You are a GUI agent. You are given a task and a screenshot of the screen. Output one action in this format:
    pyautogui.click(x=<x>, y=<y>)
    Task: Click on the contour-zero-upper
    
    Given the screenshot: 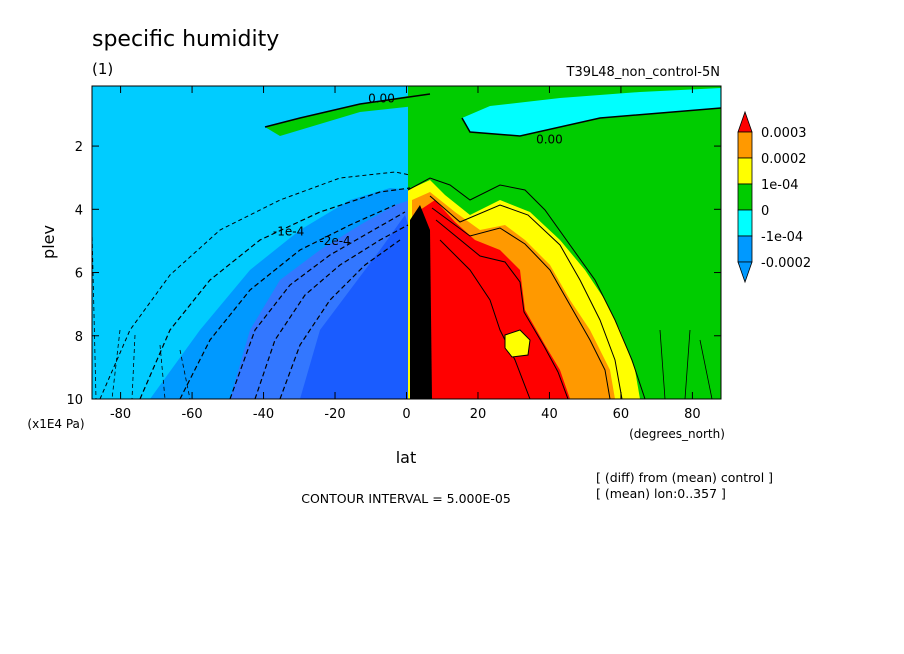 What is the action you would take?
    pyautogui.click(x=492, y=115)
    